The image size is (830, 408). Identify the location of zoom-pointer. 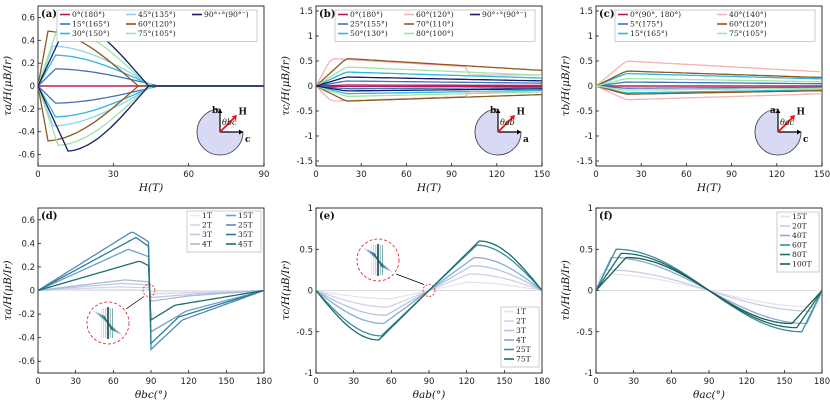
(410, 279).